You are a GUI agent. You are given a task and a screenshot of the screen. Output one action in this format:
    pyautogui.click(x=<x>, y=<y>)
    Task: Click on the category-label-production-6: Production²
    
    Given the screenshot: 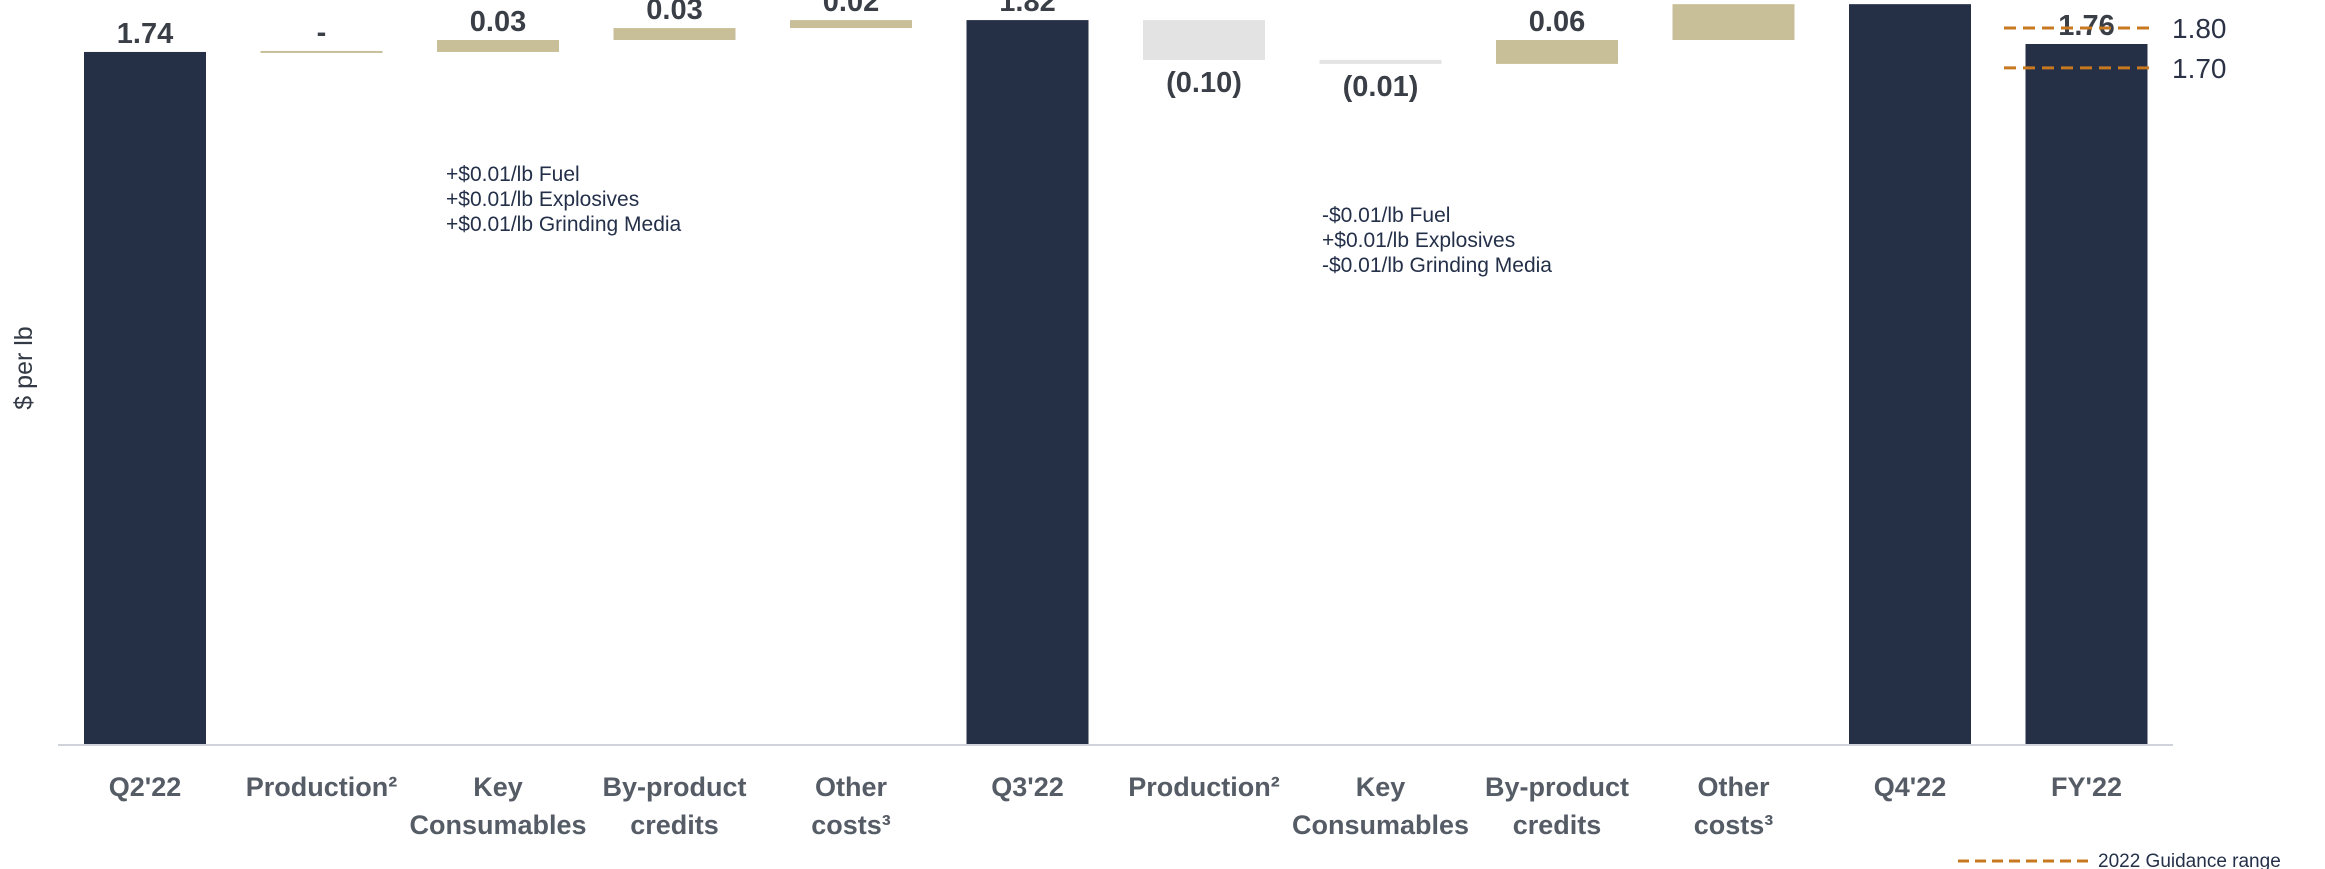 What is the action you would take?
    pyautogui.click(x=1203, y=787)
    